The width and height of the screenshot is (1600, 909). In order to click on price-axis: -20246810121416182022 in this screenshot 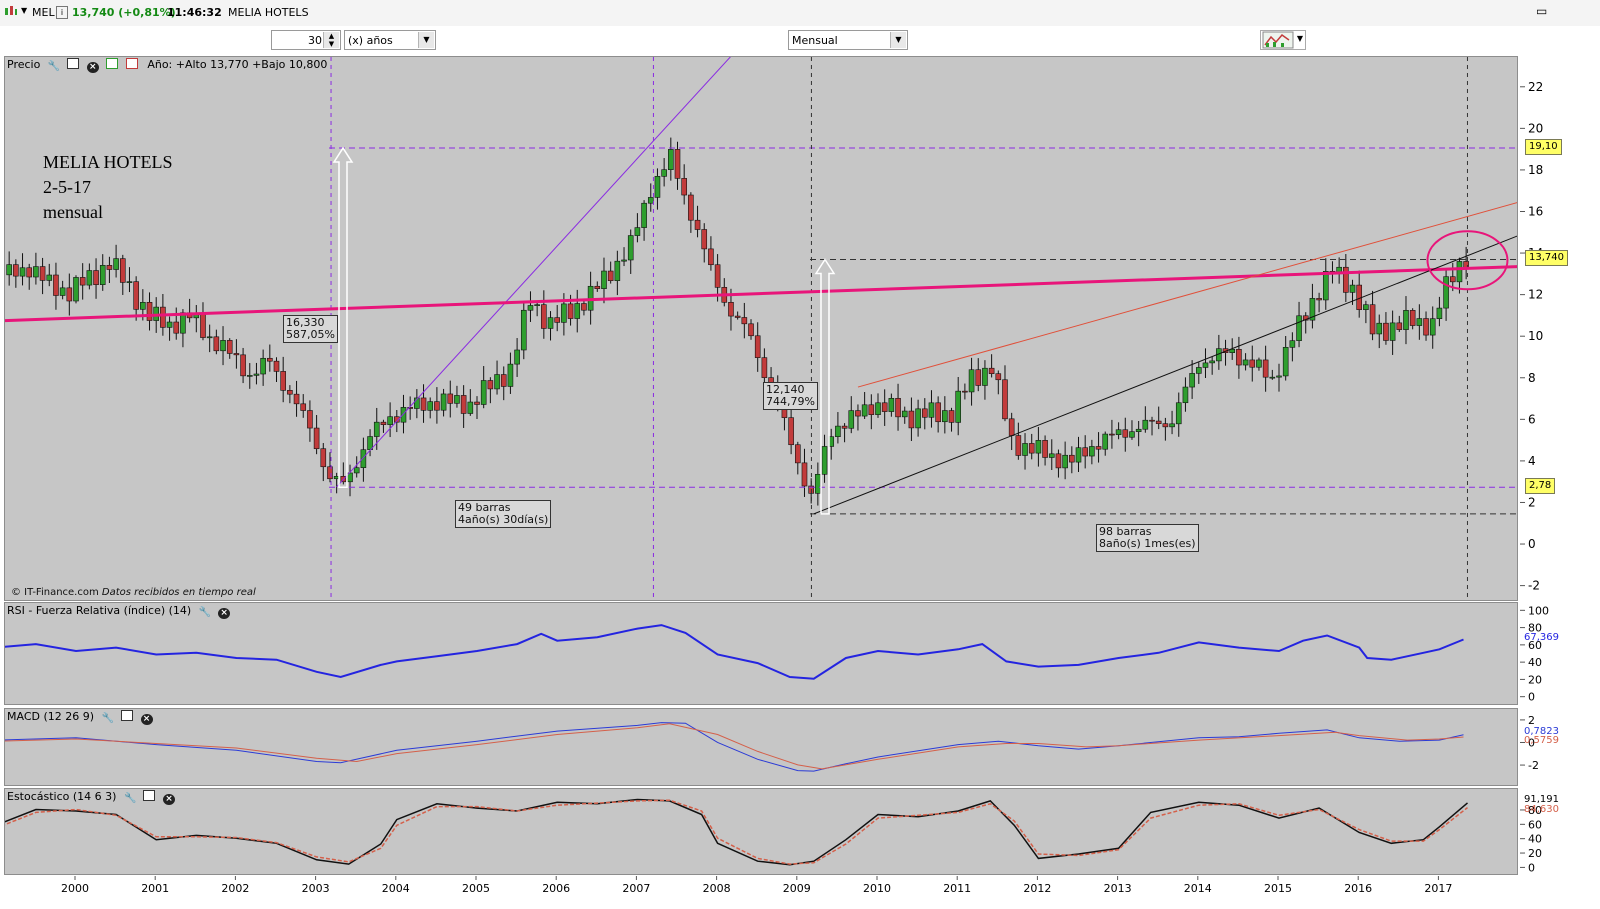, I will do `click(1531, 336)`.